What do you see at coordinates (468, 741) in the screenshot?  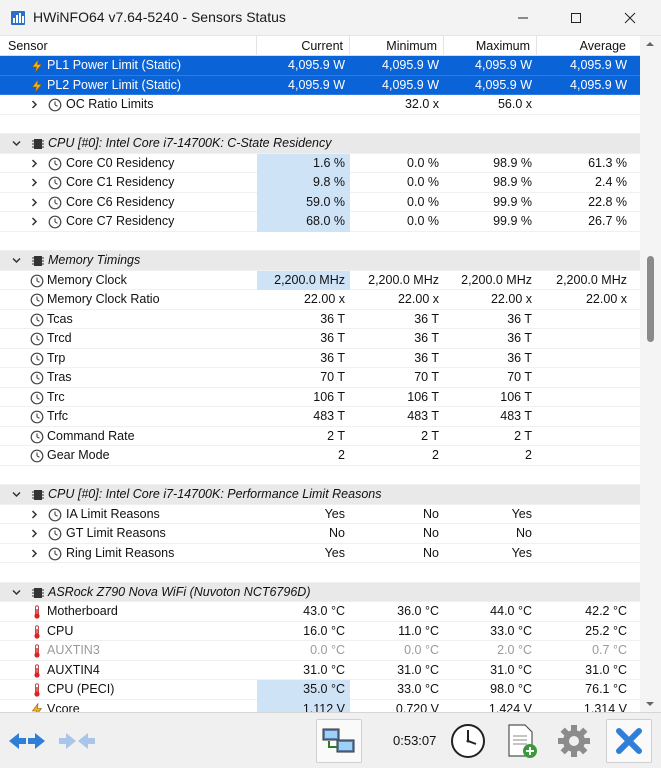 I see `reset-timer-button` at bounding box center [468, 741].